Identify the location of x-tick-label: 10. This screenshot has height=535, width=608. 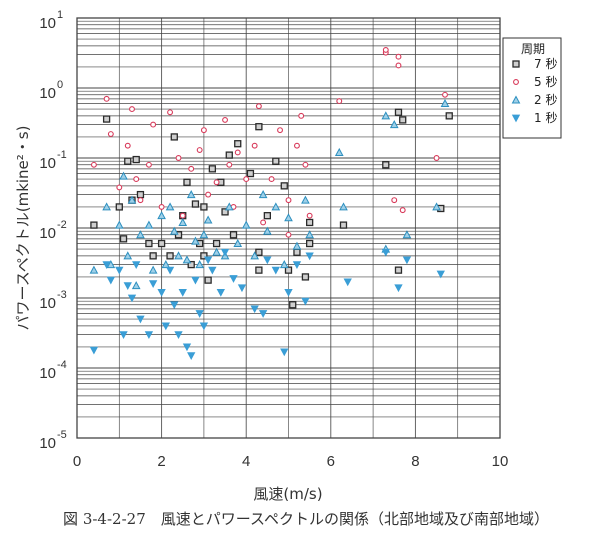
(500, 461).